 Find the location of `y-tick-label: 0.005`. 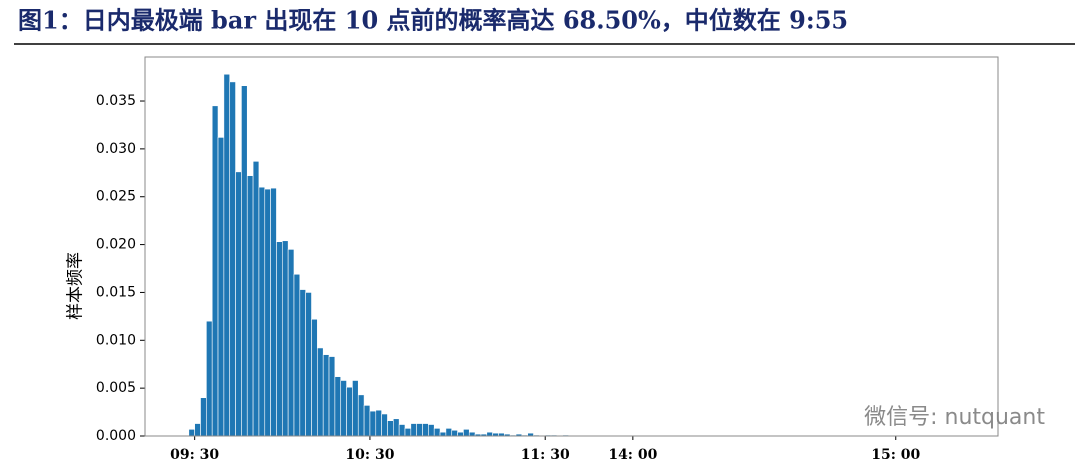

y-tick-label: 0.005 is located at coordinates (116, 388).